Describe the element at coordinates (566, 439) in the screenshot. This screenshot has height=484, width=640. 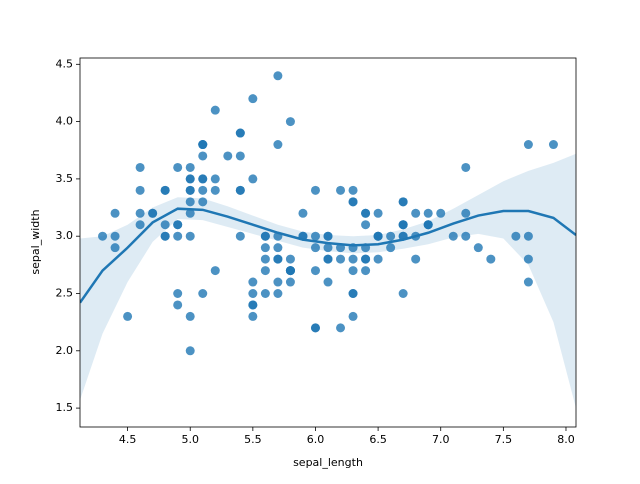
I see `x-tick-label: 8.0` at that location.